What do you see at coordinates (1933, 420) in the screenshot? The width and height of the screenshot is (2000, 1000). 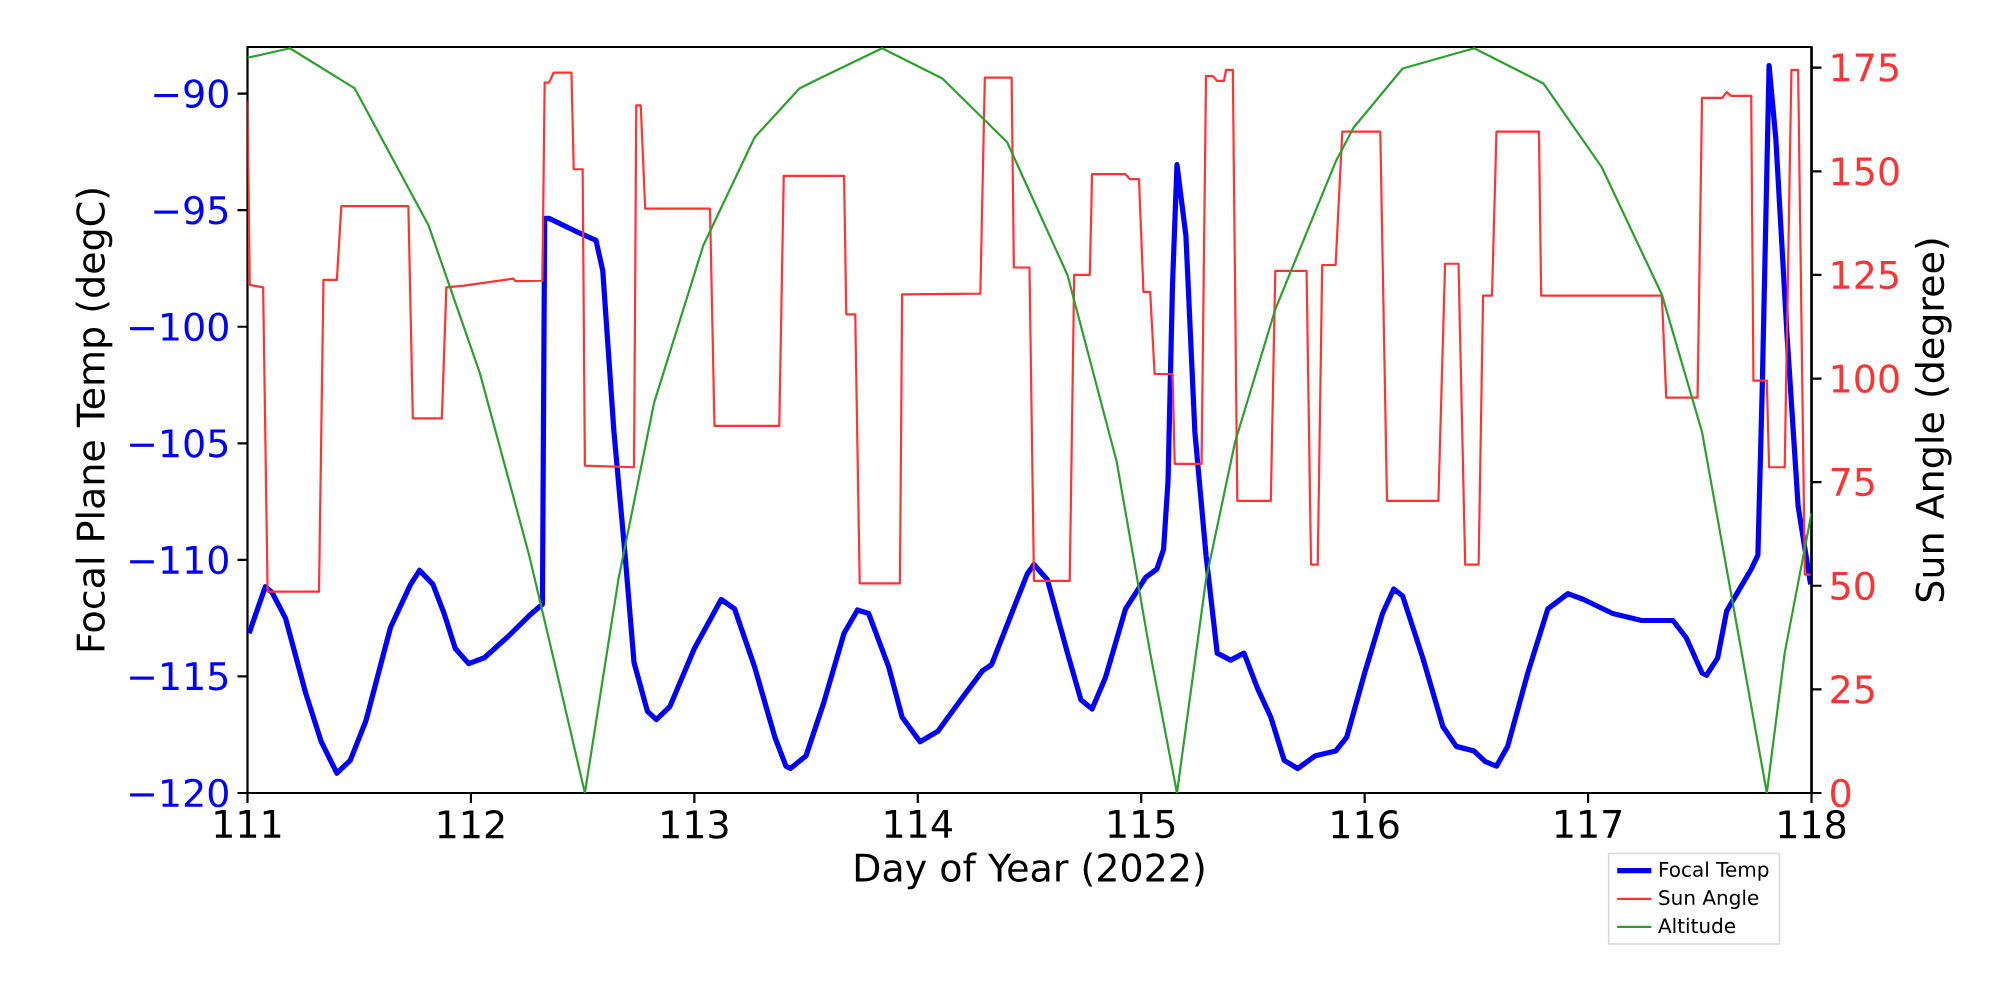 I see `y2-axis-title: Sun Angle (degree)` at bounding box center [1933, 420].